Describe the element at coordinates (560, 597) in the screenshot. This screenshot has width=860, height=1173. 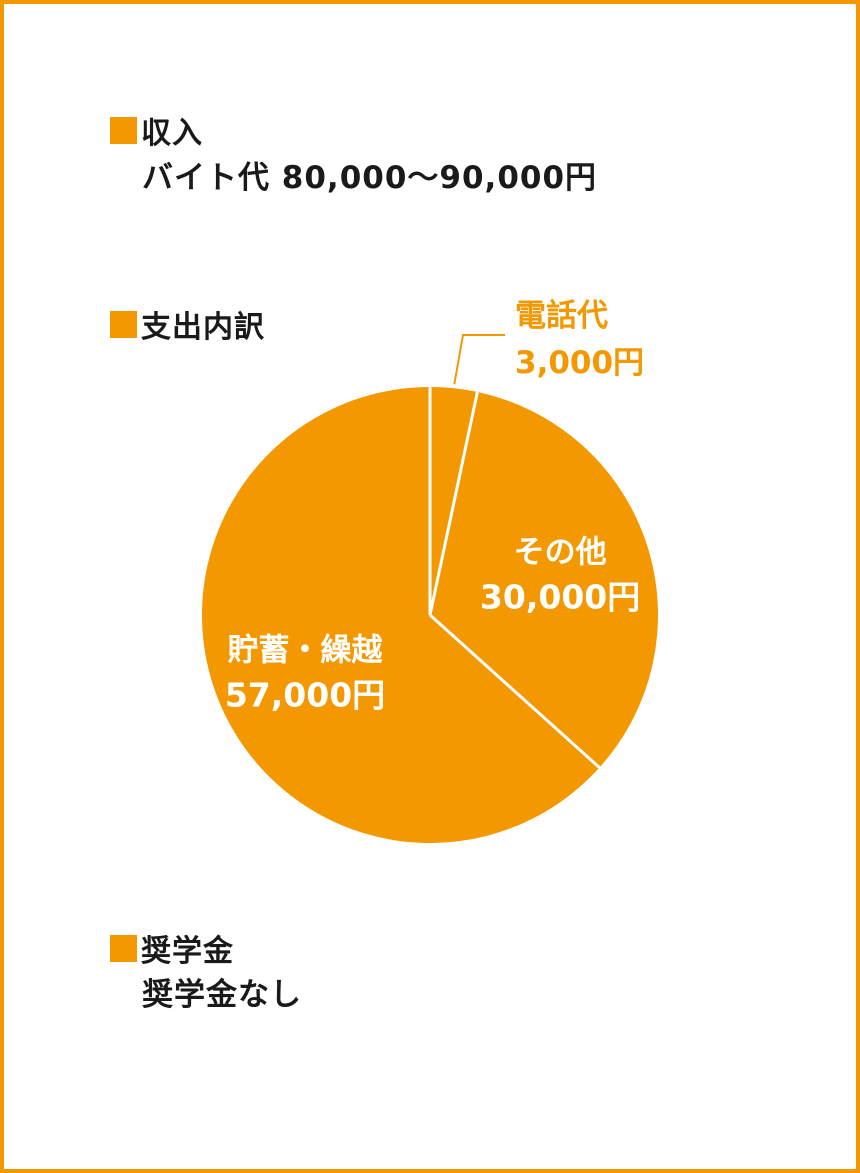
I see `slice-value-2: 30,000円` at that location.